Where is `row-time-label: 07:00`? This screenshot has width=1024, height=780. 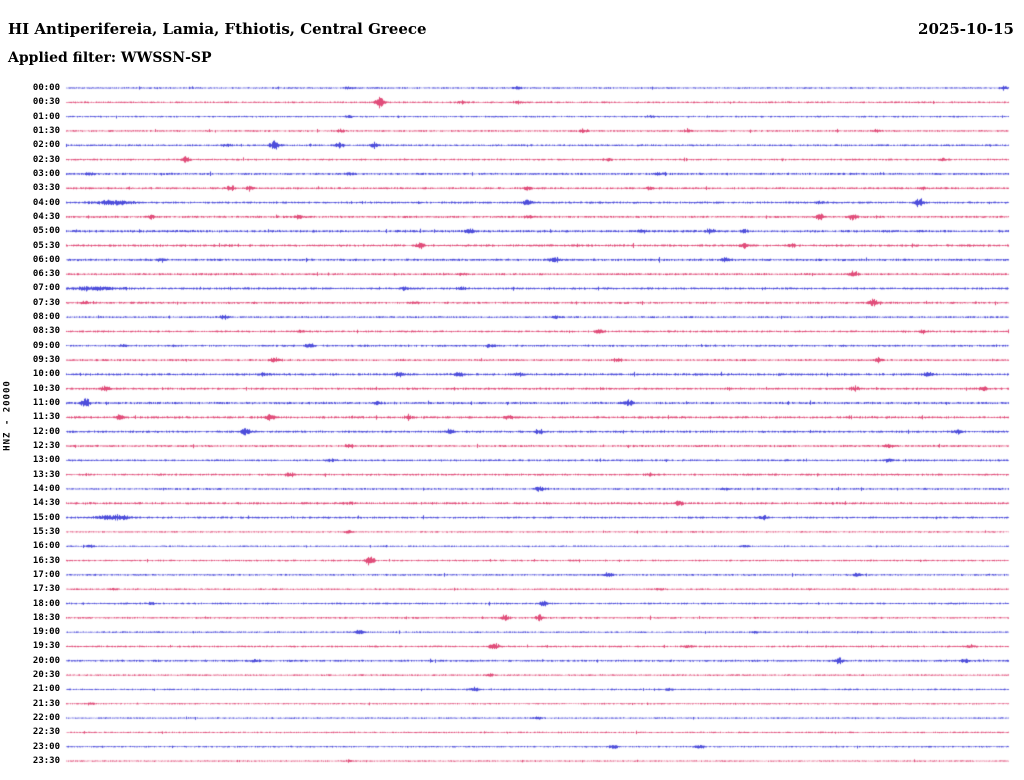
row-time-label: 07:00 is located at coordinates (46, 288).